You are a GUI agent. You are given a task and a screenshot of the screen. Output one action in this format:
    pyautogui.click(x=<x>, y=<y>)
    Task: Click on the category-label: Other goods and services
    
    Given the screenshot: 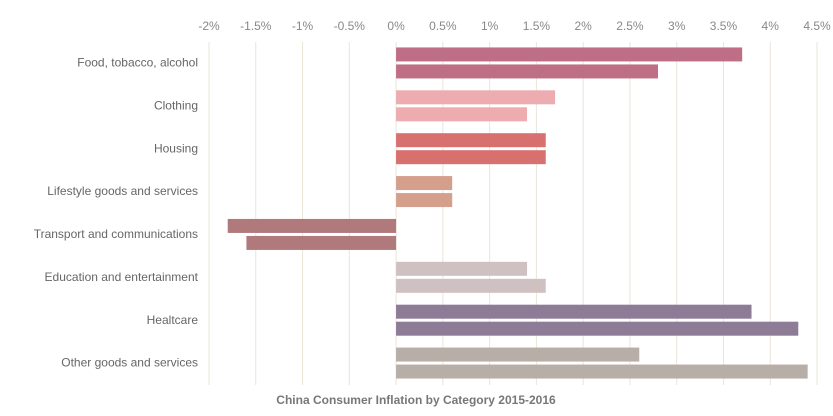 What is the action you would take?
    pyautogui.click(x=129, y=363)
    